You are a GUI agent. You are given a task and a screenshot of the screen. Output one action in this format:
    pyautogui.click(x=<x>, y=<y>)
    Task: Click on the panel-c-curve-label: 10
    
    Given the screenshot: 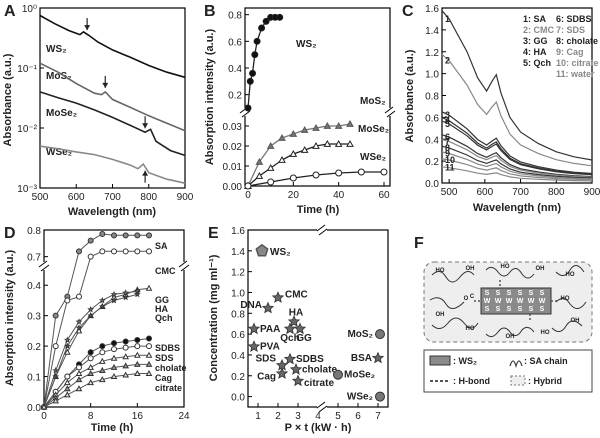 What is the action you would take?
    pyautogui.click(x=450, y=160)
    